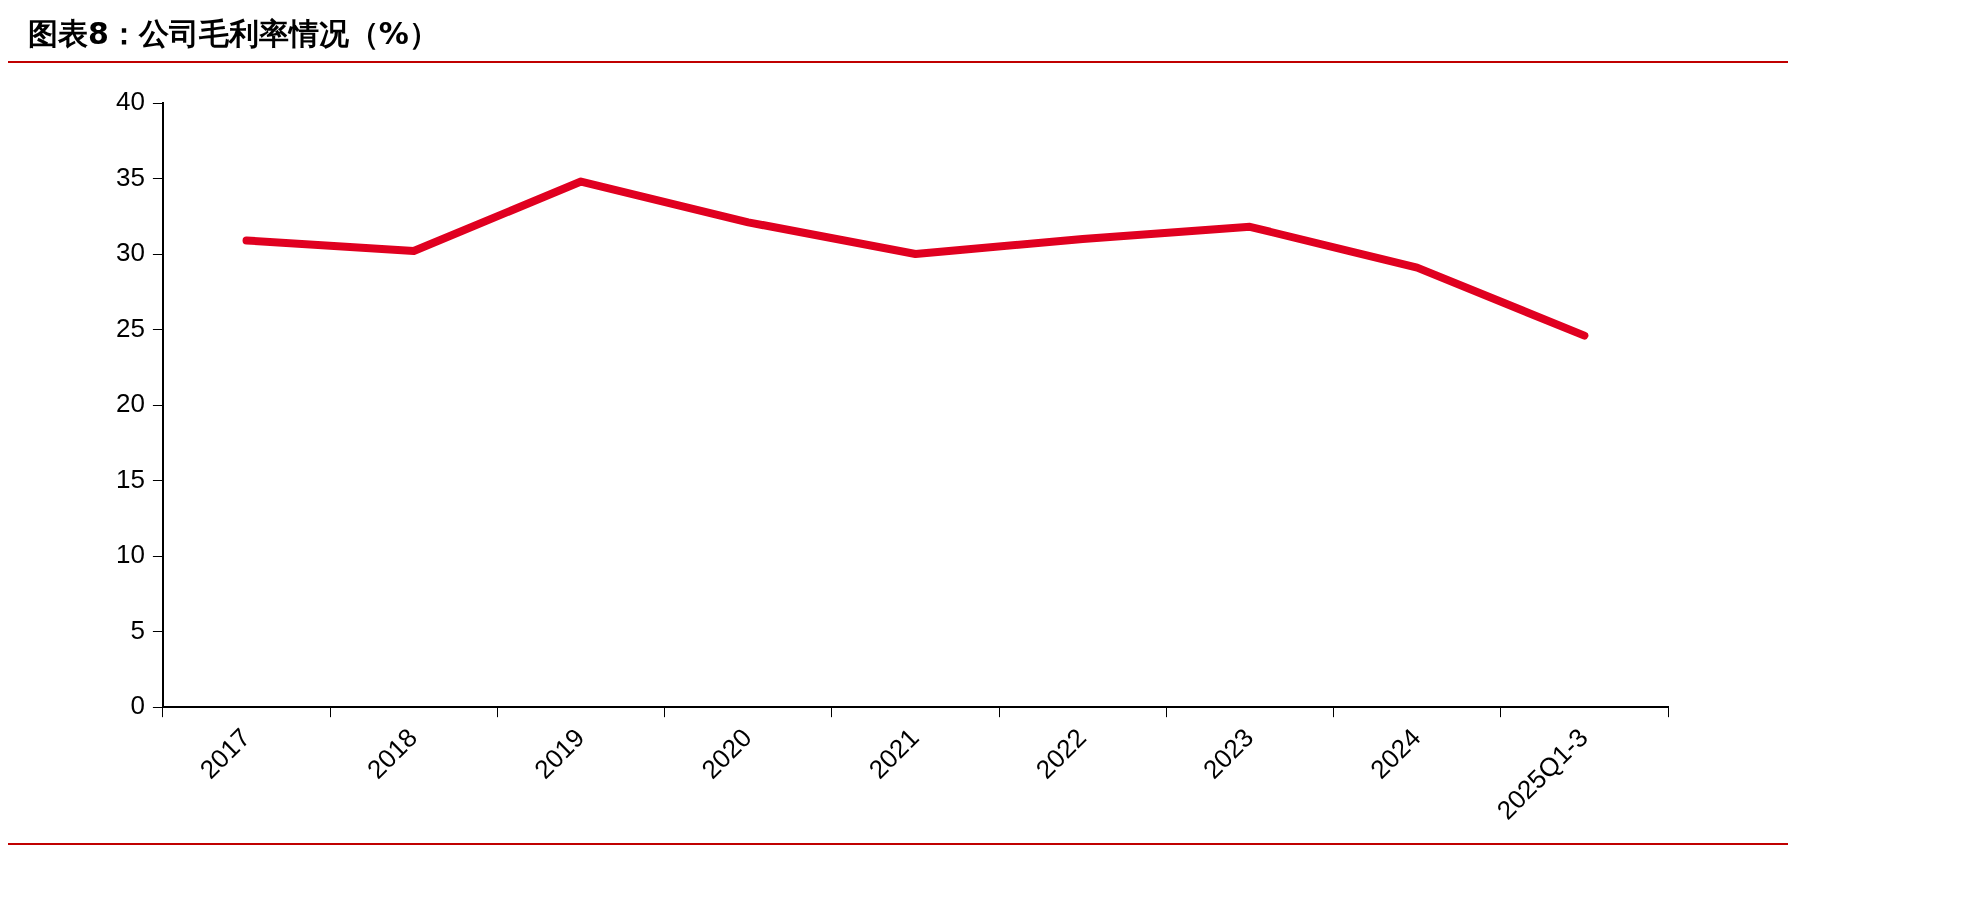 The width and height of the screenshot is (1966, 920). I want to click on y-tick-label: 0, so click(137, 705).